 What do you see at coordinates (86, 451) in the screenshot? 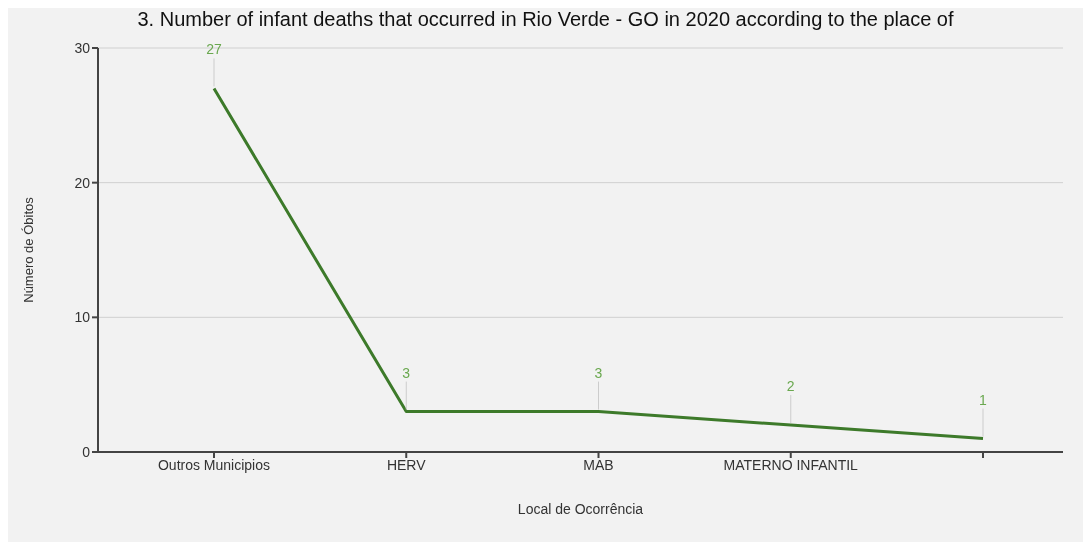
I see `y-tick-label: 0` at bounding box center [86, 451].